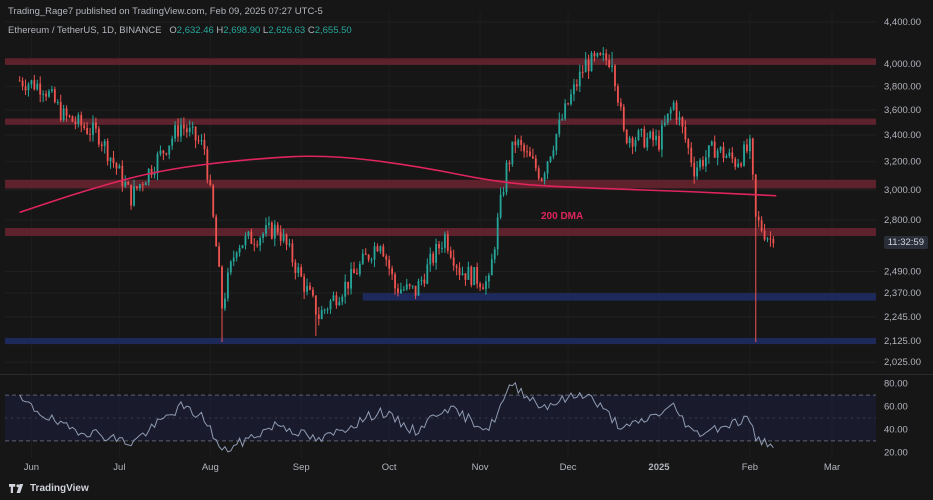 Image resolution: width=933 pixels, height=500 pixels. I want to click on price-tick-label: 2,370.00, so click(902, 293).